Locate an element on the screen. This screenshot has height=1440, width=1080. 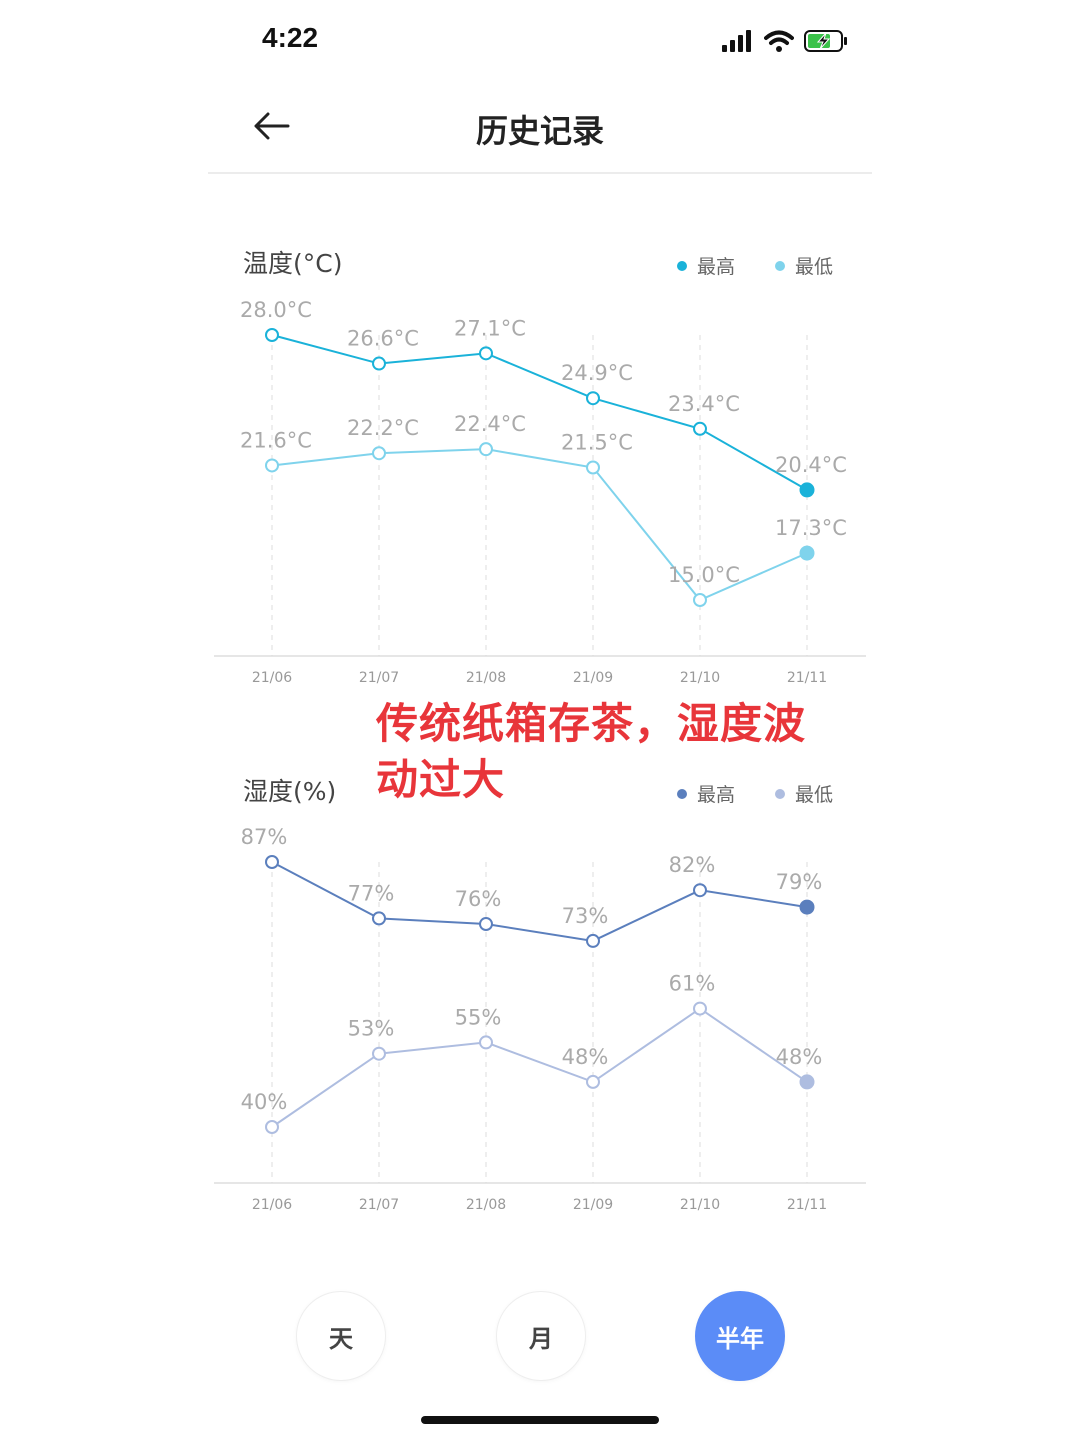
temp-data-label: 21.6°C is located at coordinates (276, 440).